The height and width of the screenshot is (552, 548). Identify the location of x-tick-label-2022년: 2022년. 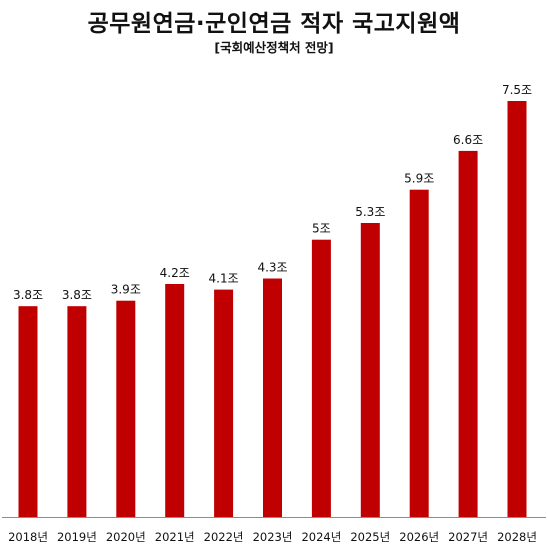
(224, 537).